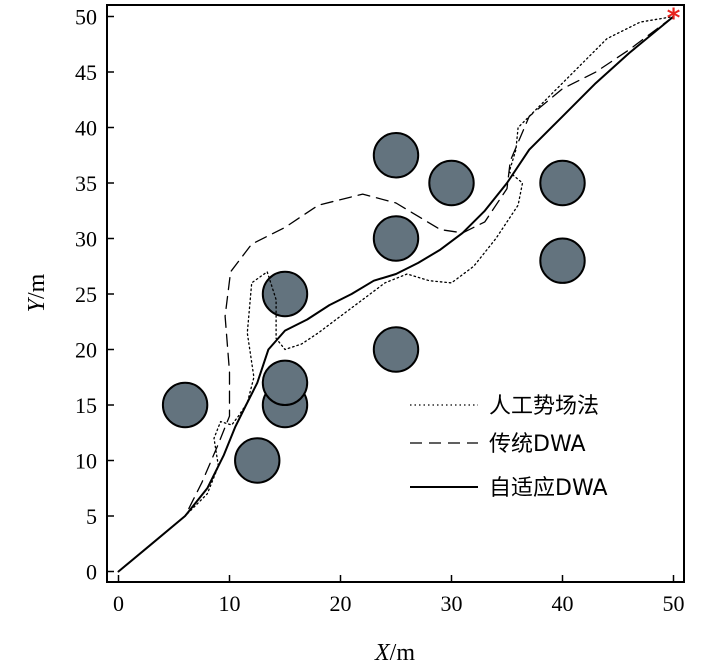 This screenshot has width=709, height=669. Describe the element at coordinates (537, 444) in the screenshot. I see `legend-label-2: 传统DWA` at that location.